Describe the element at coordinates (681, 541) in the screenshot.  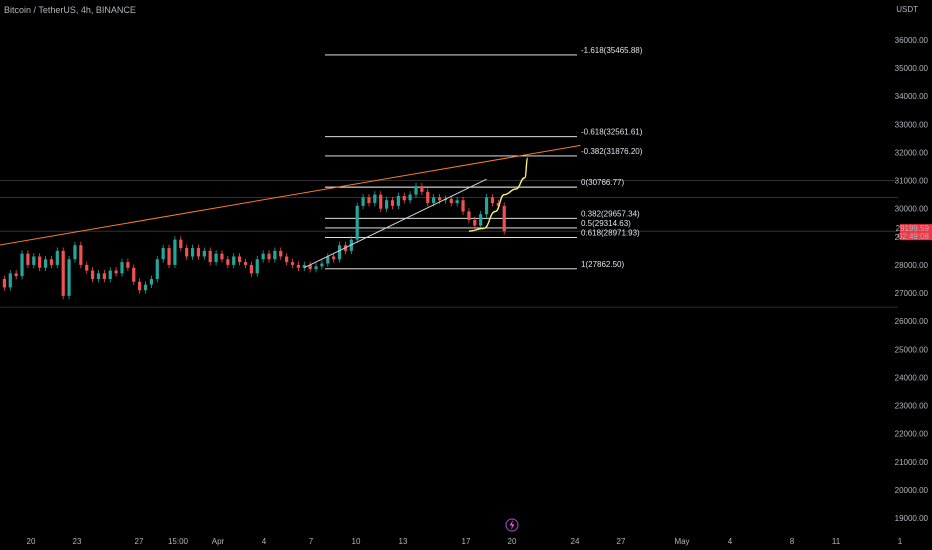
I see `x-tick-label: May` at that location.